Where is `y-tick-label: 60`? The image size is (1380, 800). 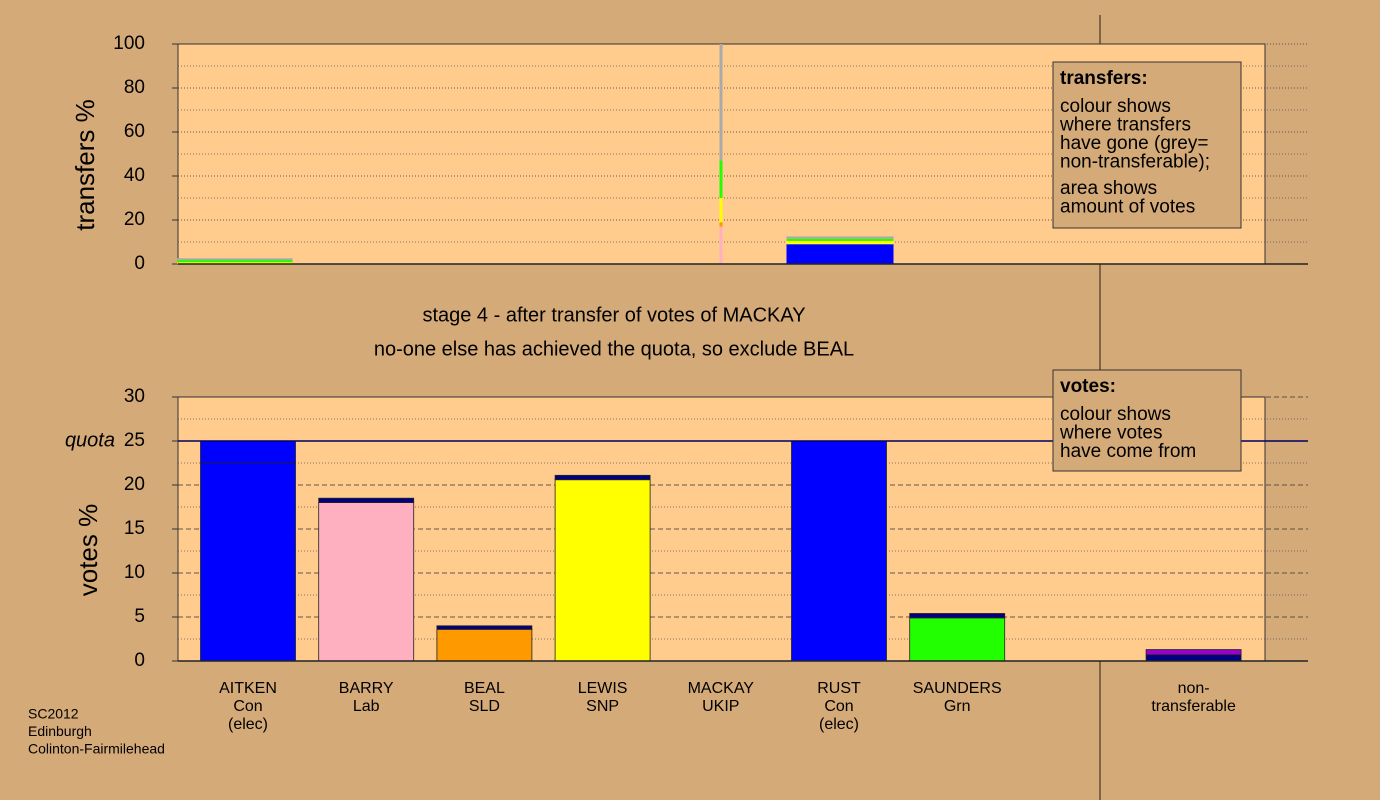
y-tick-label: 60 is located at coordinates (134, 131).